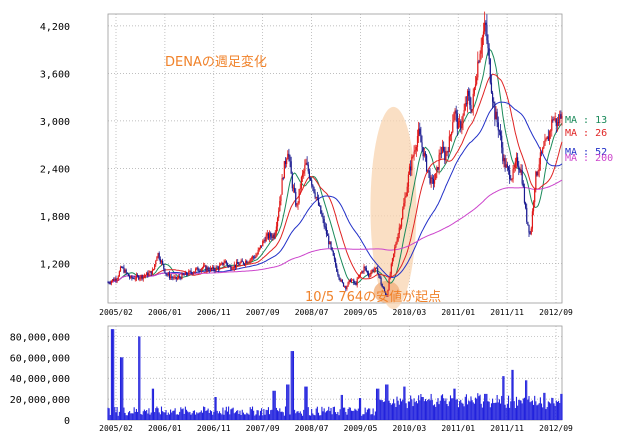  Describe the element at coordinates (312, 312) in the screenshot. I see `price-x-tick-label: 2008/07` at that location.